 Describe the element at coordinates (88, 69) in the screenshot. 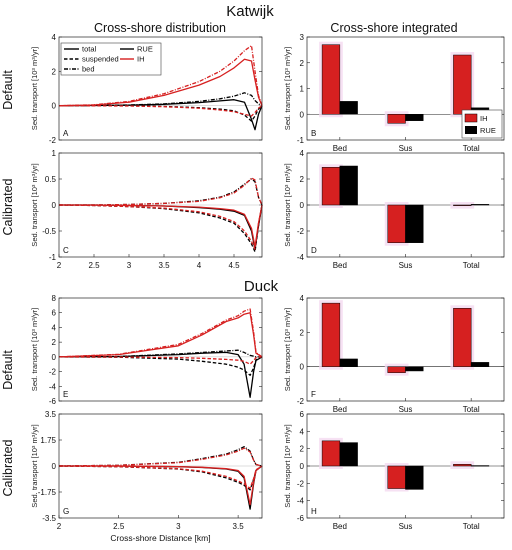

I see `legend-label-bed: bed` at that location.